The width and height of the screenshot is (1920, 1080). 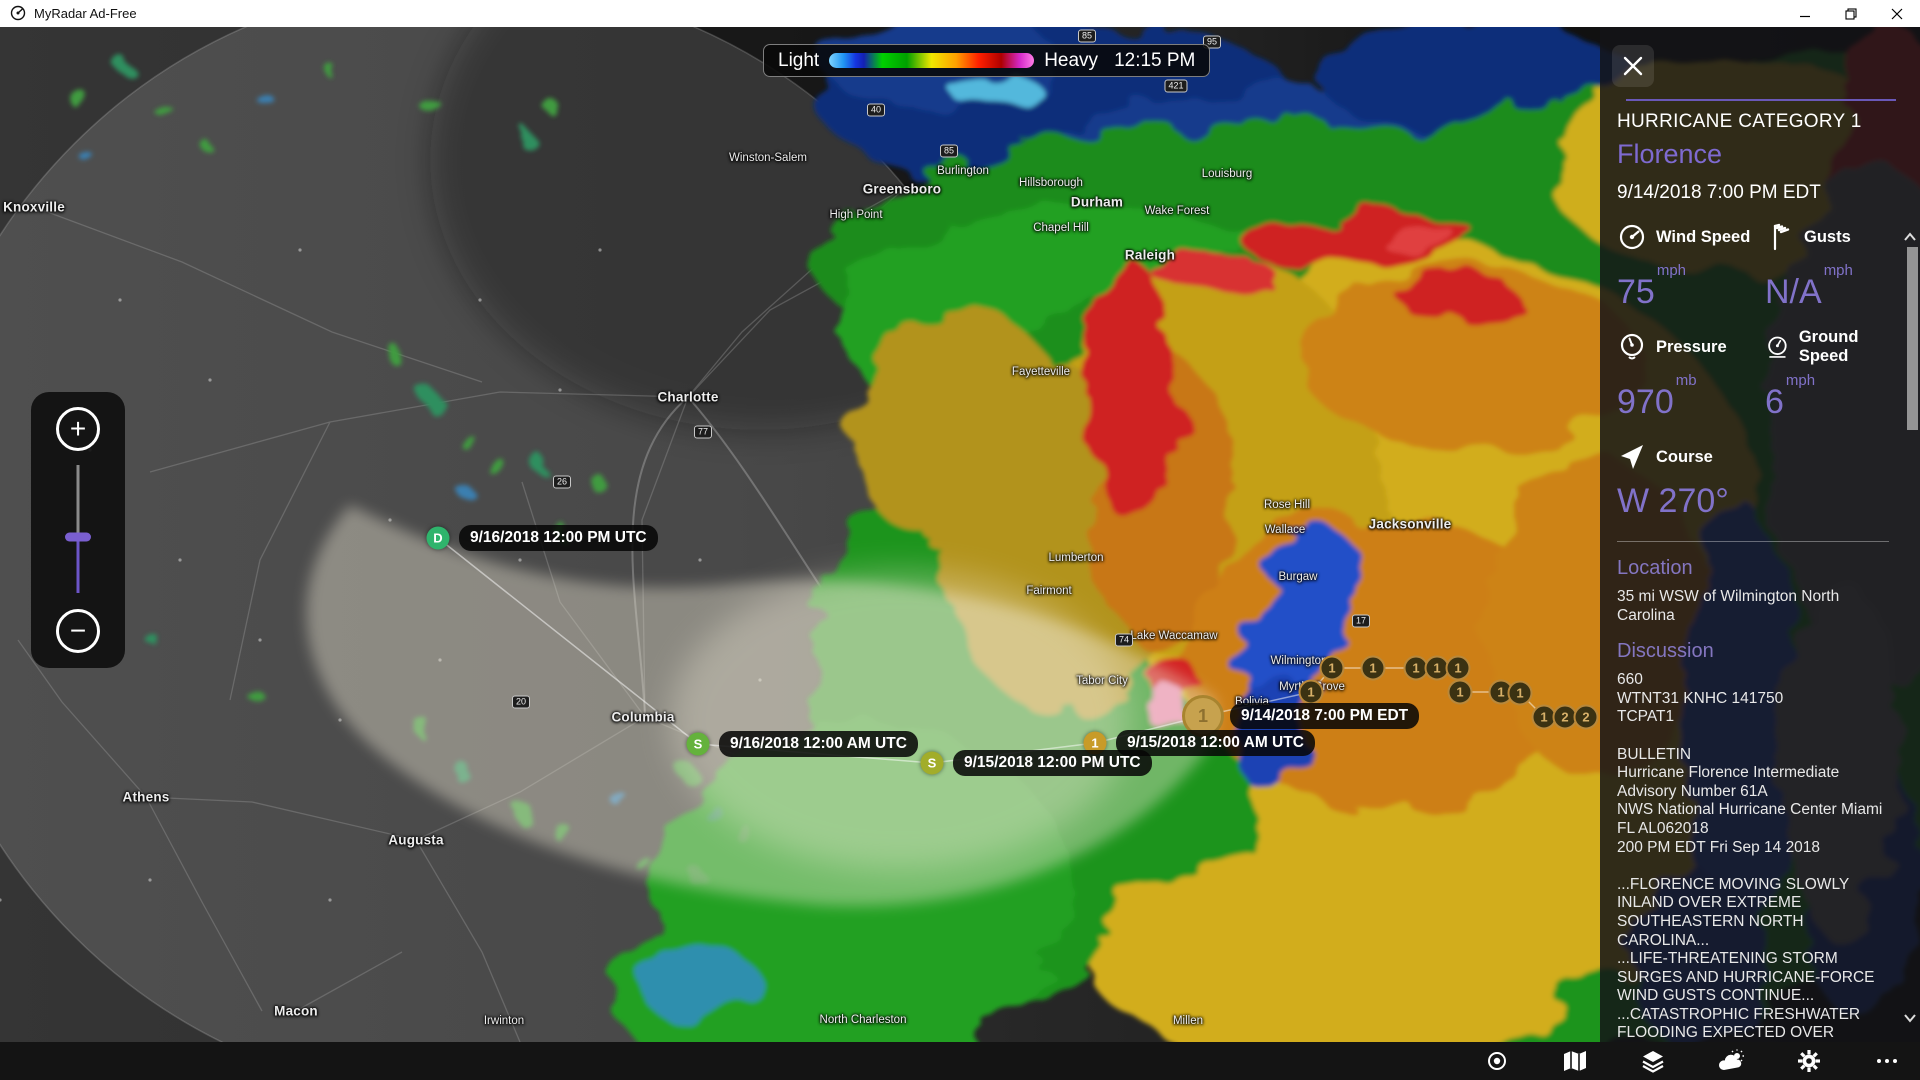 I want to click on track-marker-depression: D, so click(x=438, y=538).